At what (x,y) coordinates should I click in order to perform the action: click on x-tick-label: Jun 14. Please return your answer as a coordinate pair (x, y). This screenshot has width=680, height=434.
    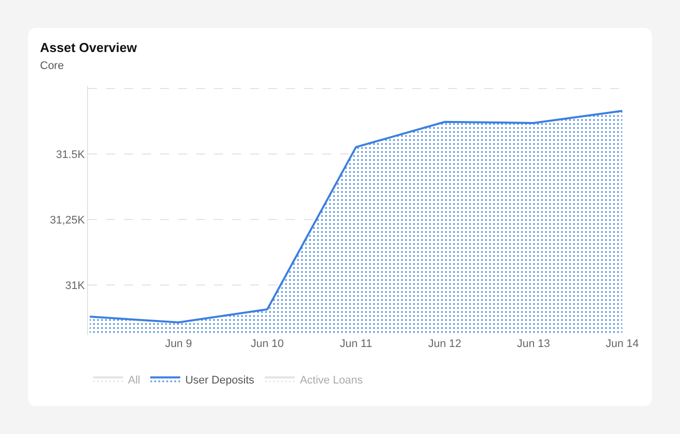
    Looking at the image, I should click on (622, 344).